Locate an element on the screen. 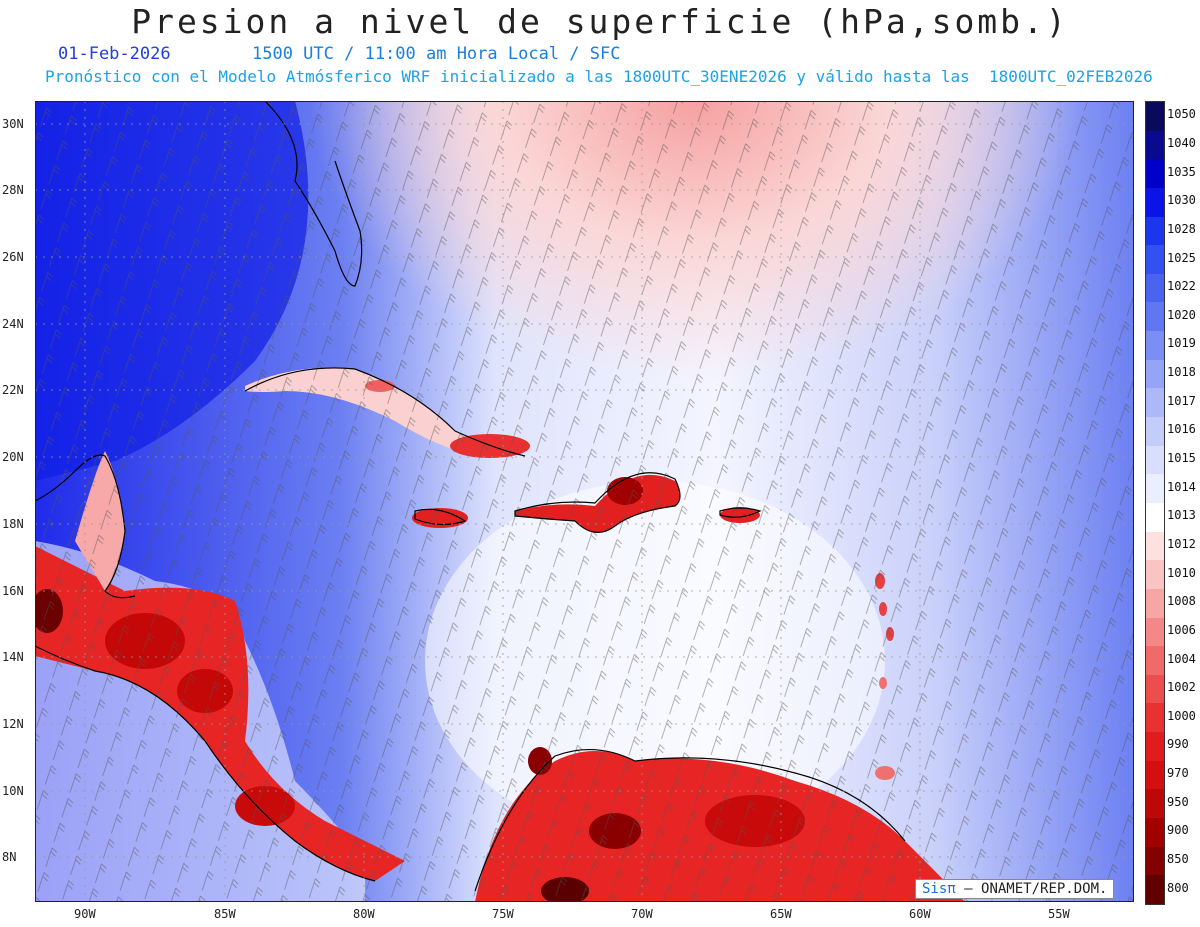 The image size is (1200, 927). forecast-time: 1500 UTC / 11:00 am Hora Local / SFC is located at coordinates (436, 54).